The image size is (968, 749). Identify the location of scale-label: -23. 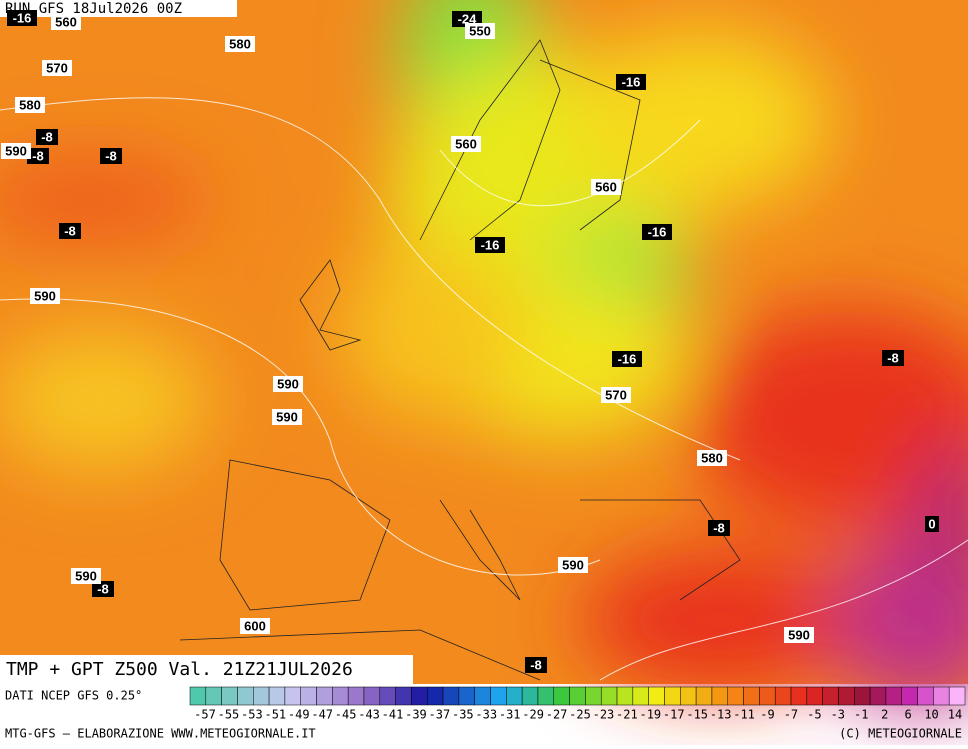
(604, 715).